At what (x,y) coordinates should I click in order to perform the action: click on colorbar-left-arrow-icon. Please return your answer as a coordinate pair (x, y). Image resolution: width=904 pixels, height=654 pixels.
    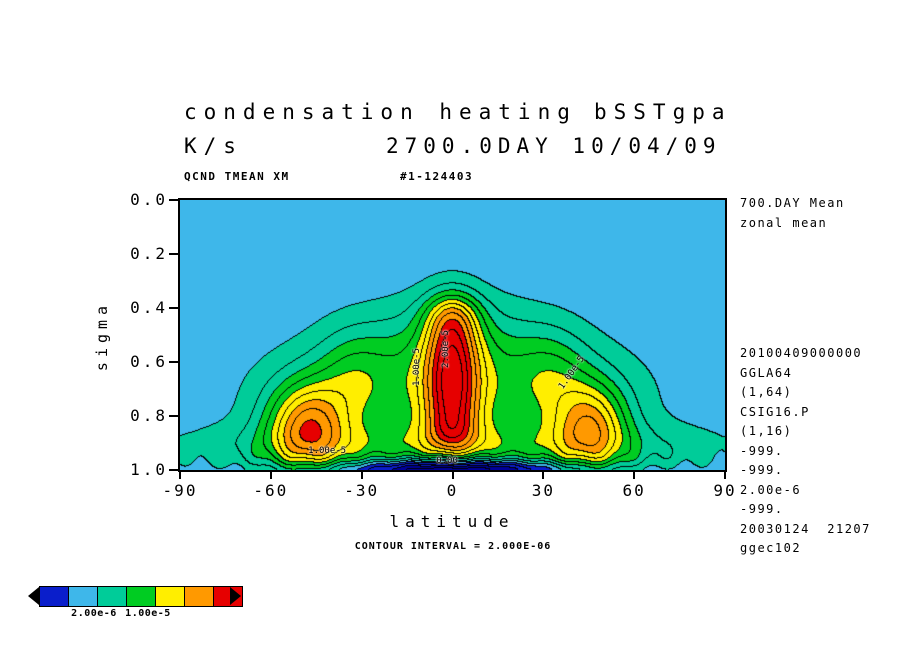
    Looking at the image, I should click on (33, 596).